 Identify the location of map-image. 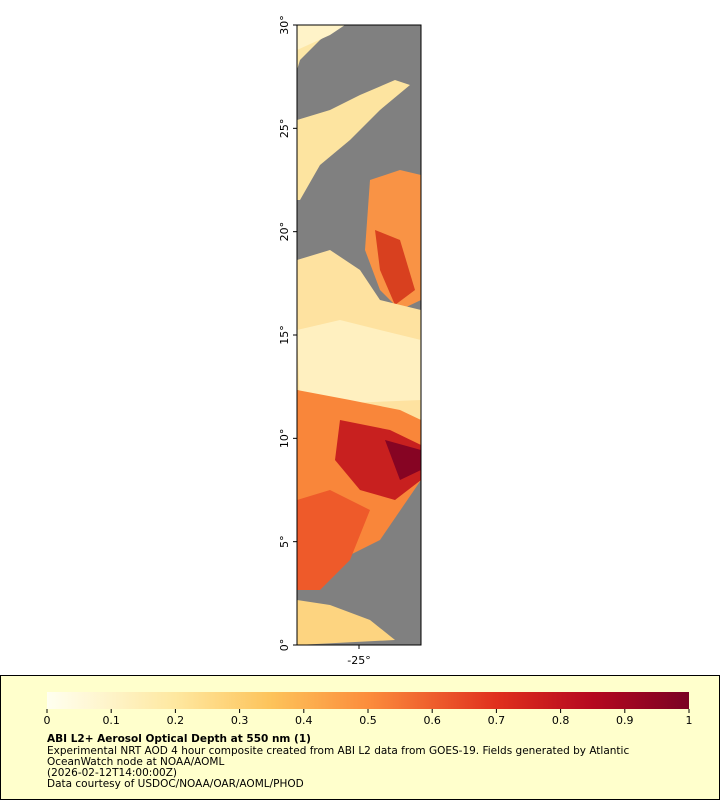
(359, 335).